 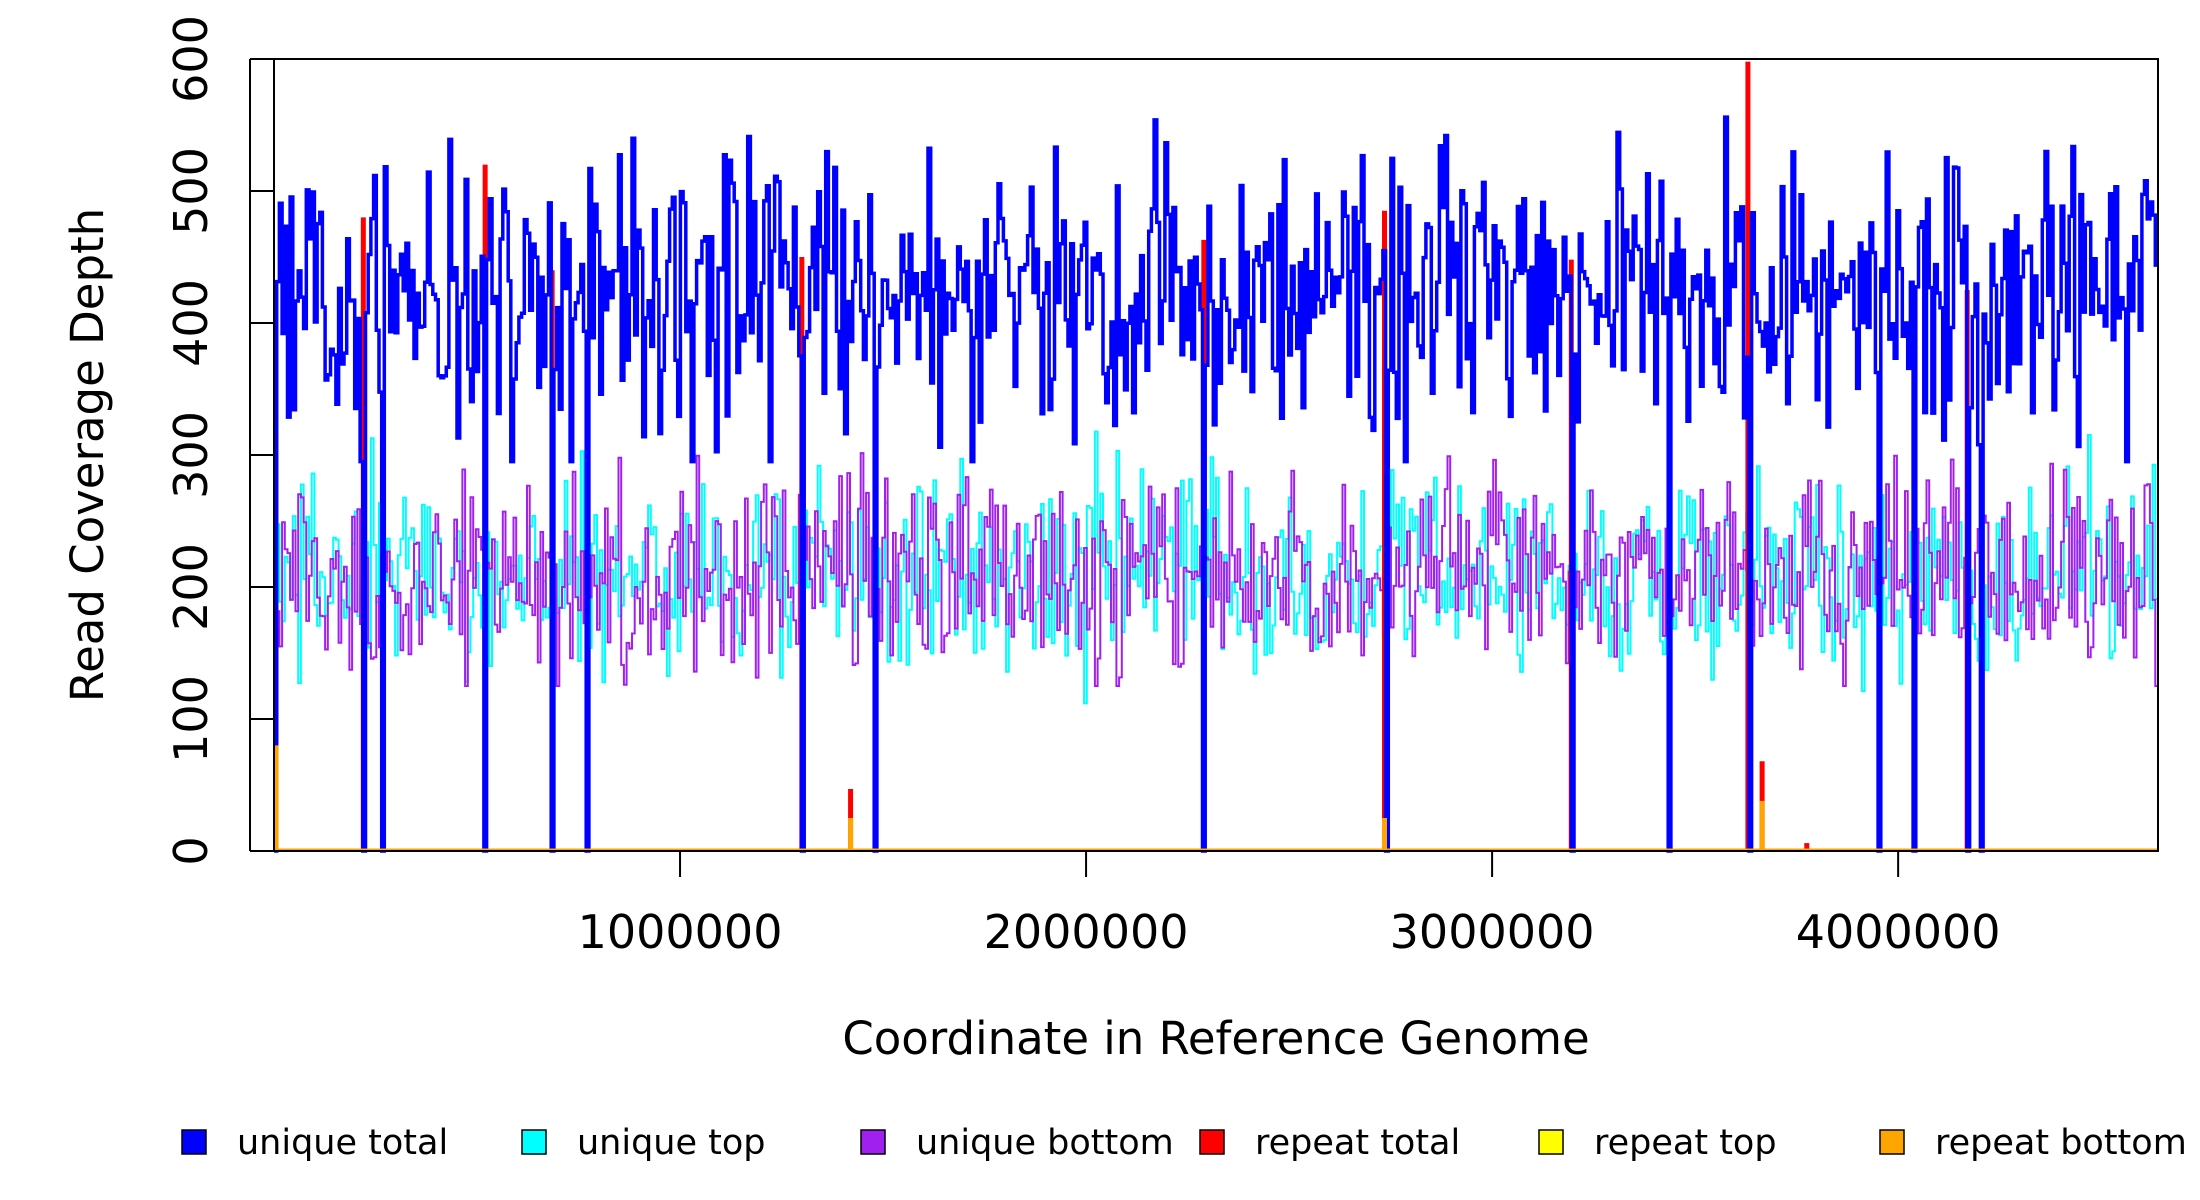 I want to click on x-tick-label: 4000000, so click(x=1898, y=932).